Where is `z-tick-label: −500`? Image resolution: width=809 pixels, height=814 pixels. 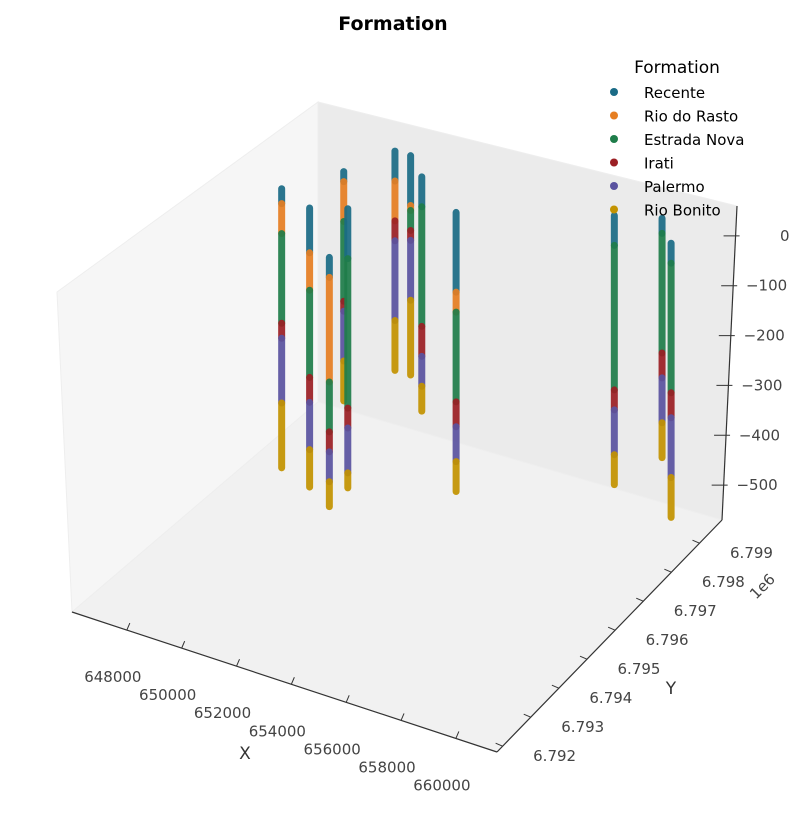 z-tick-label: −500 is located at coordinates (756, 485).